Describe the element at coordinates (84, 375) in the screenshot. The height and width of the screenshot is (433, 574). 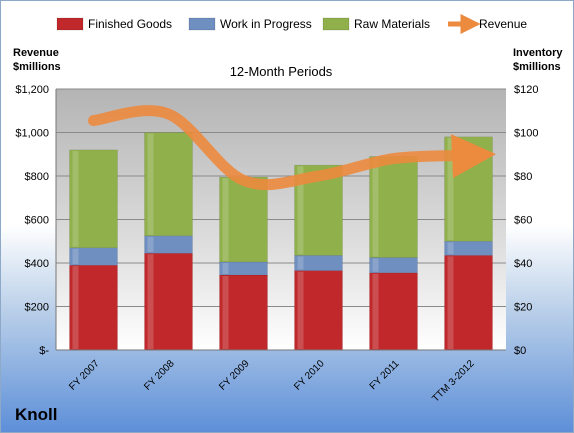
I see `category-label: FY 2007` at that location.